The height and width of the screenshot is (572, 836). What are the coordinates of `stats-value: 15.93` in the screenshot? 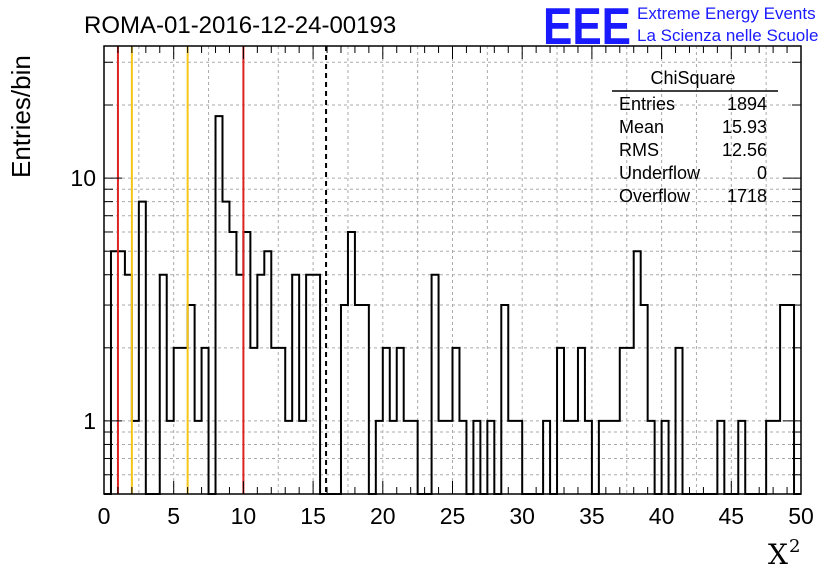 It's located at (744, 127).